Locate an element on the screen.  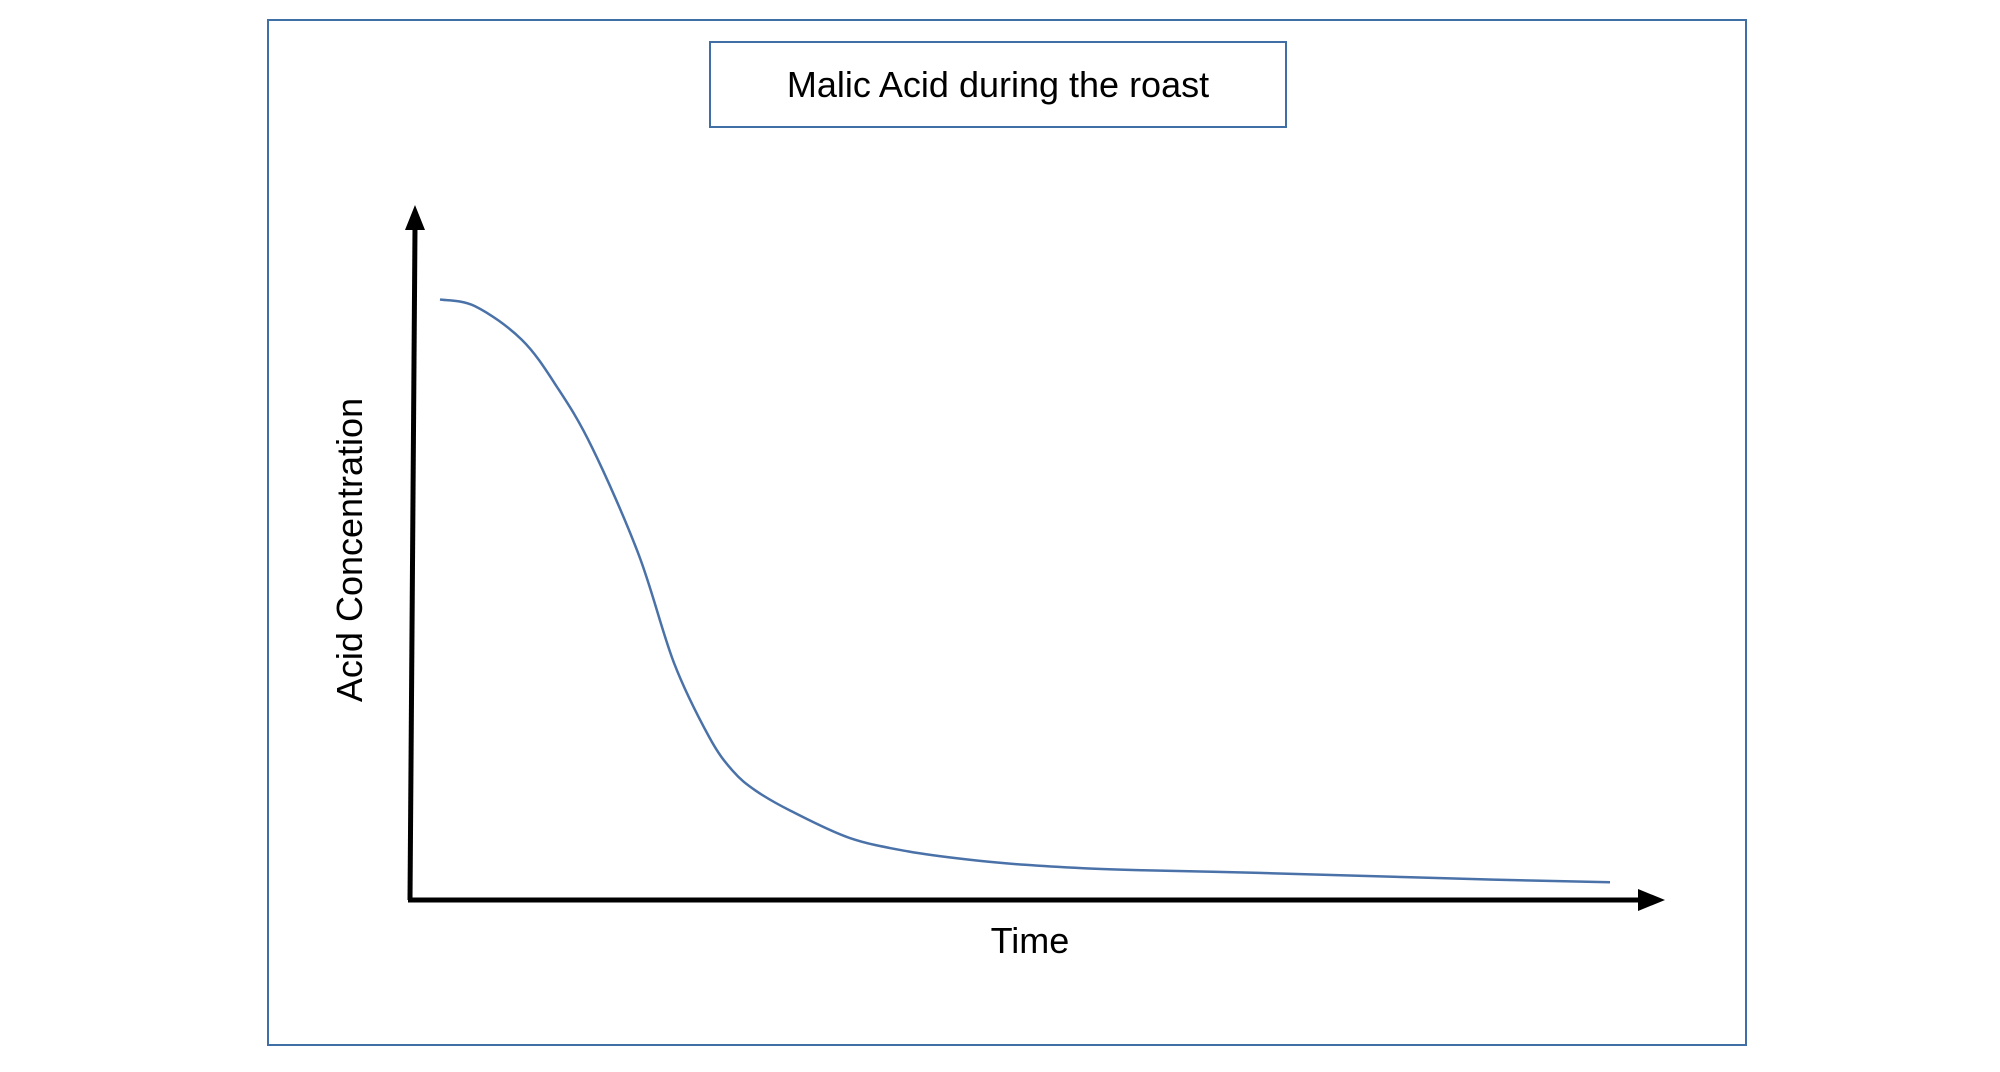
x-axis-label: Time is located at coordinates (1030, 940).